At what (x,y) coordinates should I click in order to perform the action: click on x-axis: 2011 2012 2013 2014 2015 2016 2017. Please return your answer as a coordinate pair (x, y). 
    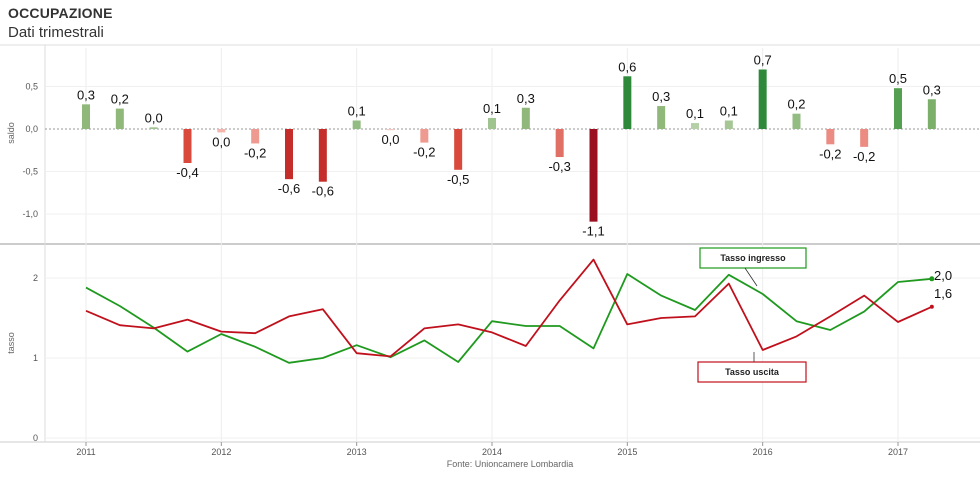
    Looking at the image, I should click on (492, 449).